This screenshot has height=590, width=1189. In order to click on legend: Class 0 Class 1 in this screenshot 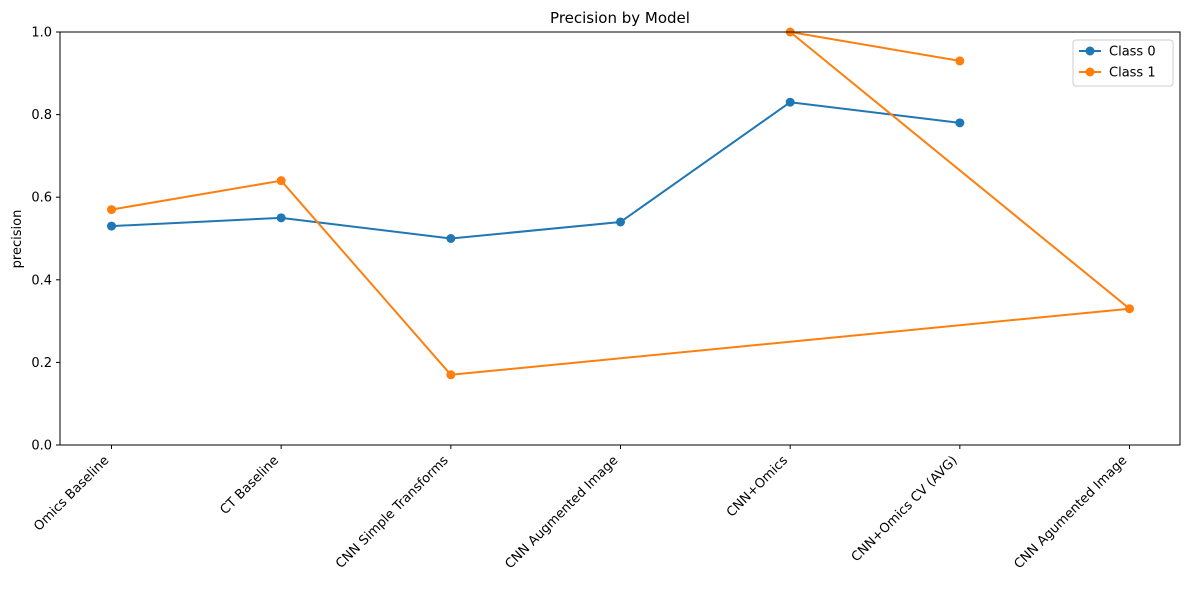, I will do `click(1123, 63)`.